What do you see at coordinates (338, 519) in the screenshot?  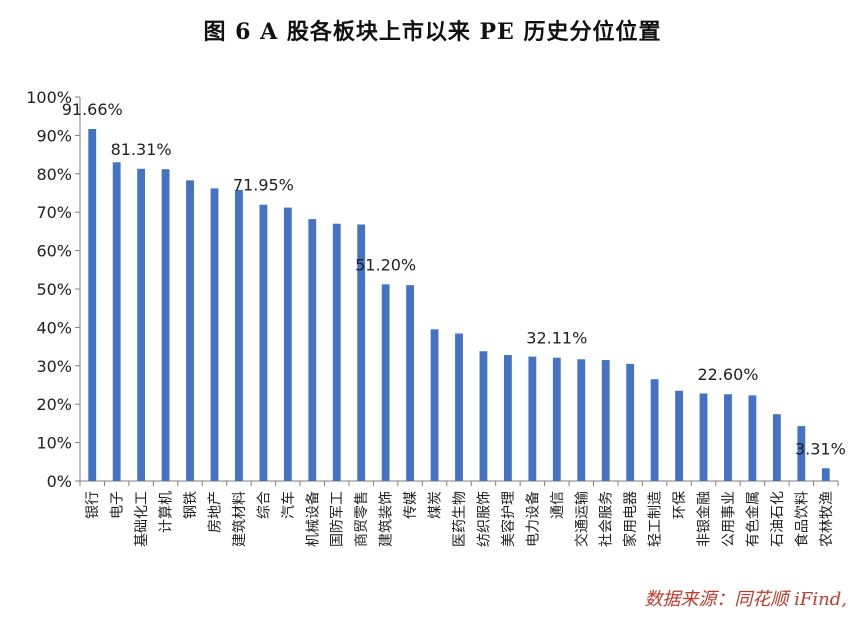 I see `x-tick-label: 国防军工` at bounding box center [338, 519].